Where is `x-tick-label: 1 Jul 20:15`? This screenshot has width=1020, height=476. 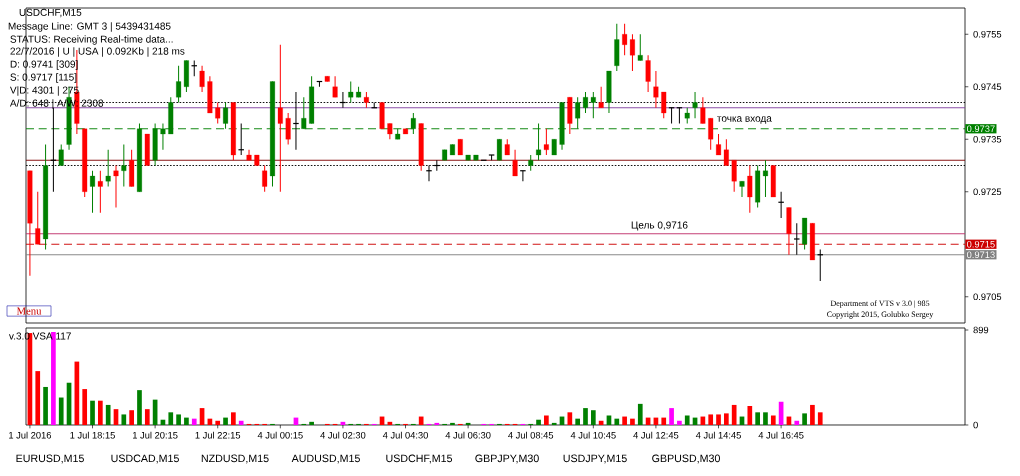 x-tick-label: 1 Jul 20:15 is located at coordinates (155, 435).